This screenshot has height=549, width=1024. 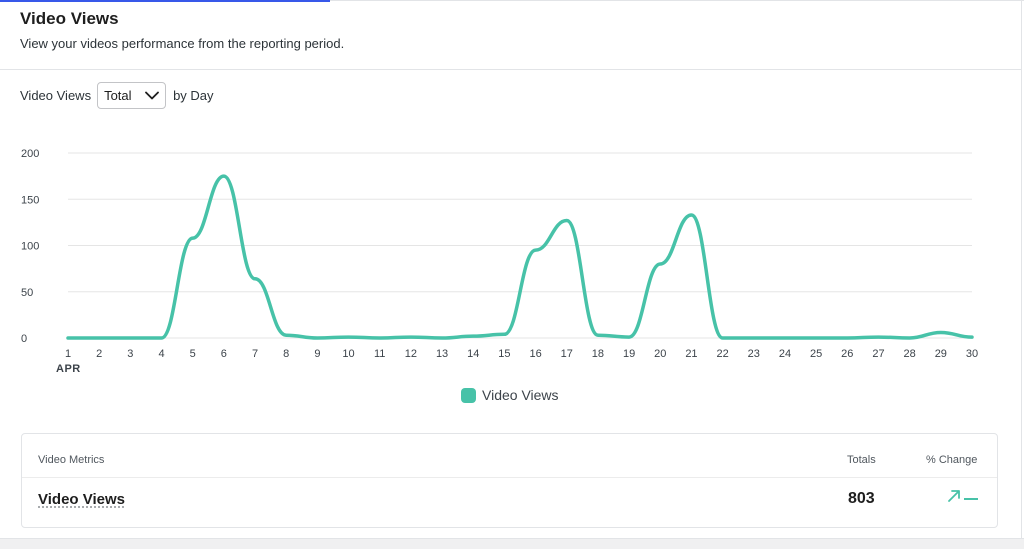 What do you see at coordinates (567, 354) in the screenshot?
I see `x-tick-label-17: 17` at bounding box center [567, 354].